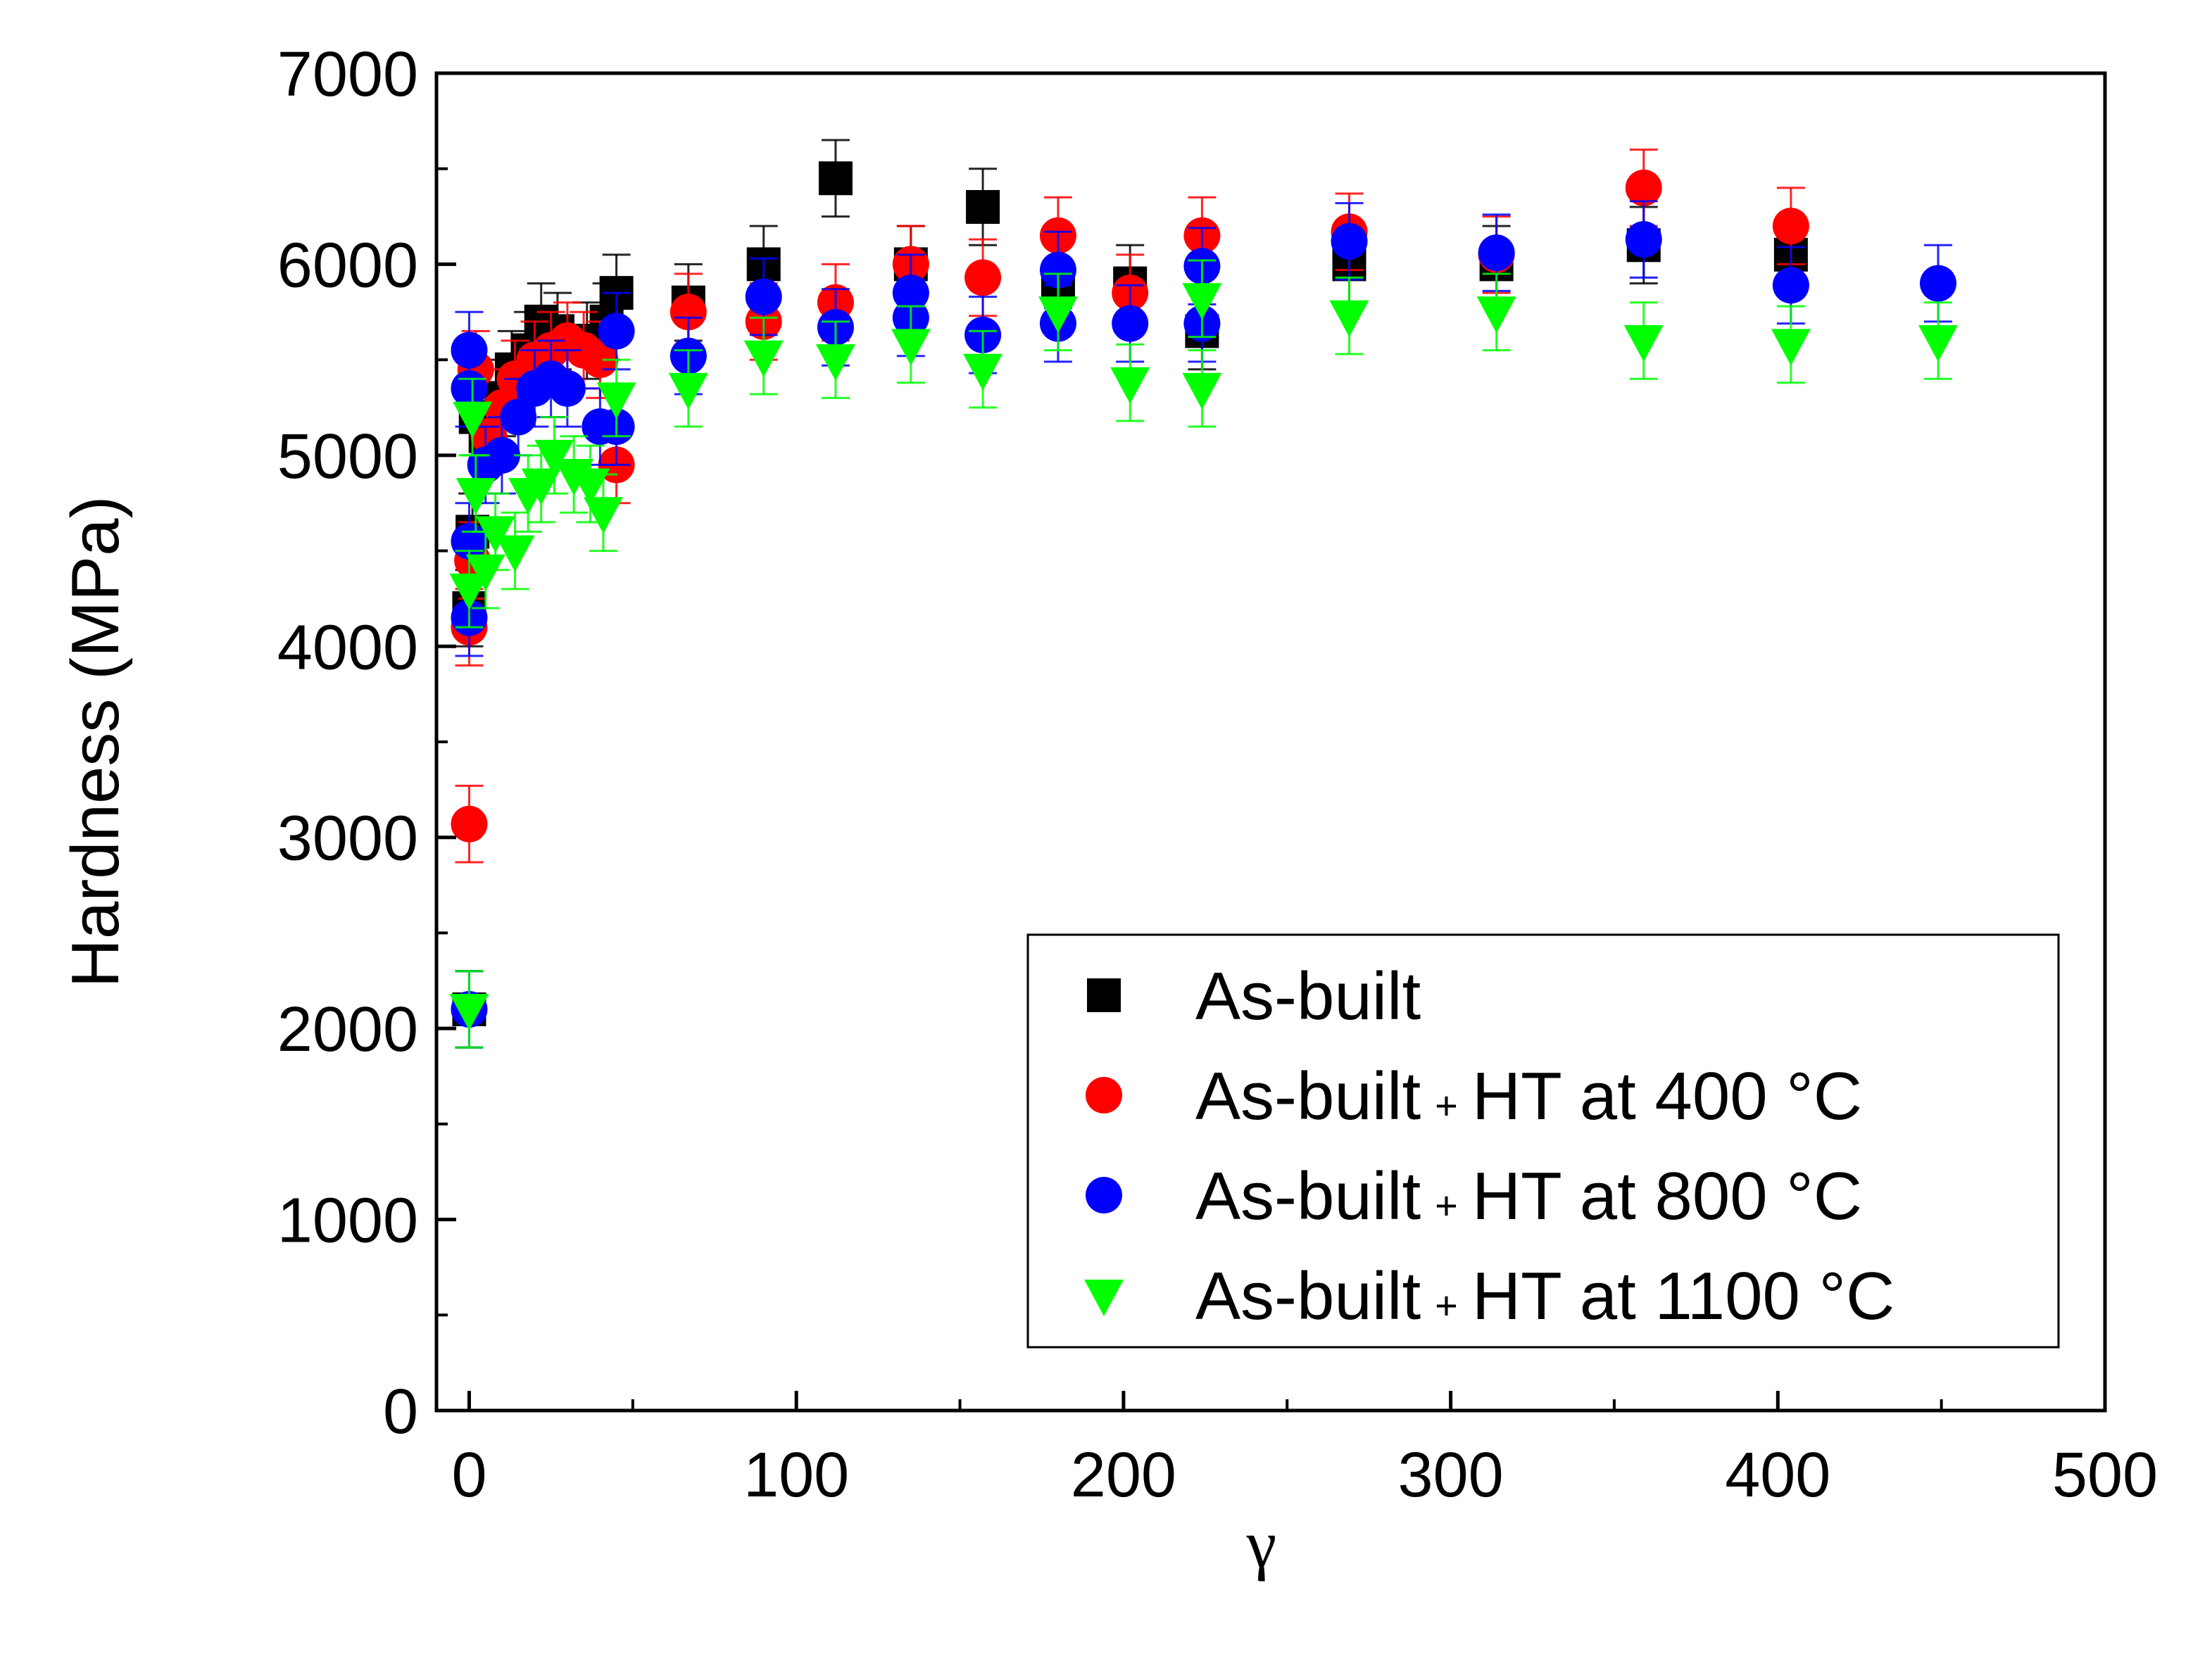 The image size is (2212, 1659). Describe the element at coordinates (1777, 1475) in the screenshot. I see `x-tick-label: 400` at that location.